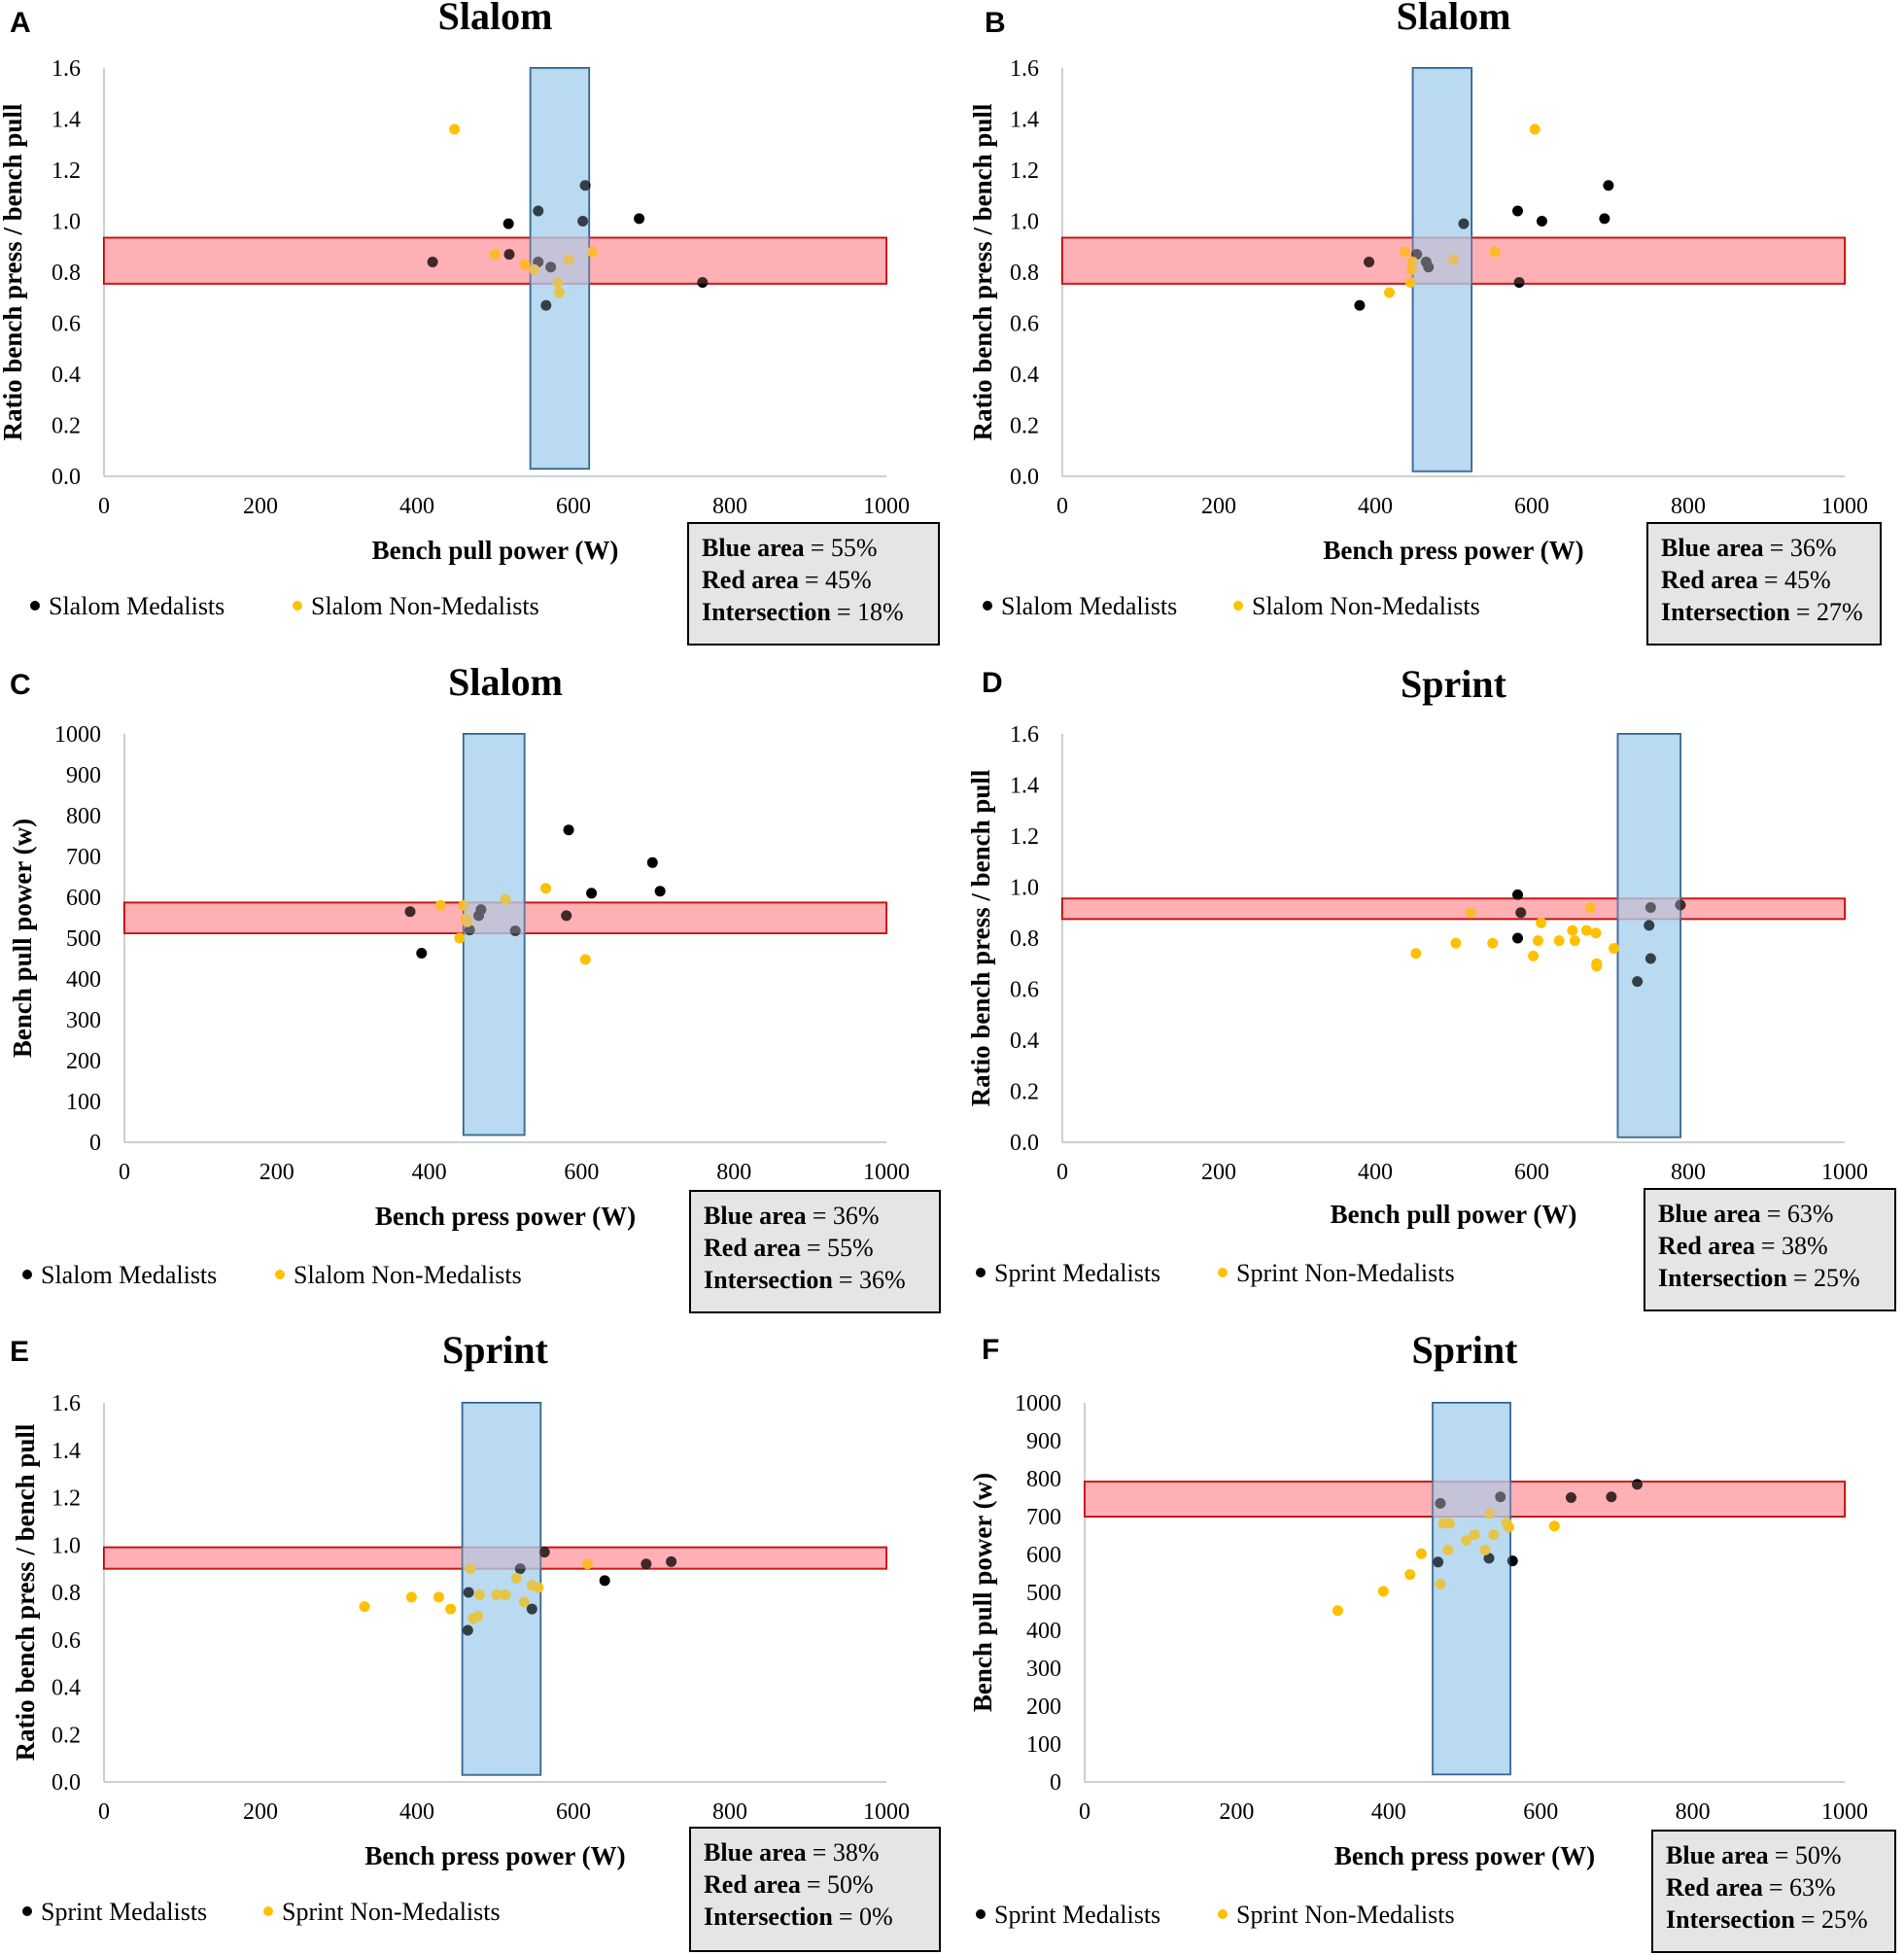 The image size is (1904, 1955). I want to click on stat-value: = 55%, so click(840, 1248).